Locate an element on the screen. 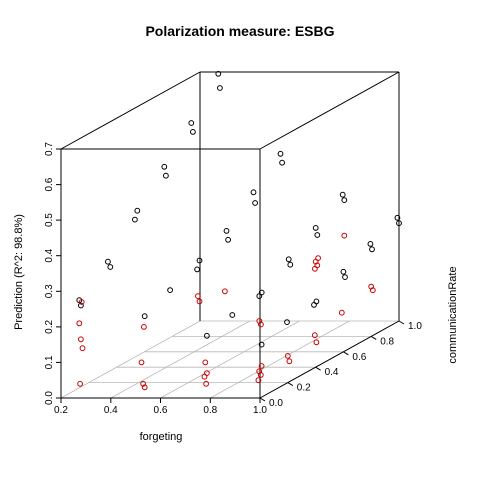 Image resolution: width=480 pixels, height=480 pixels. z-tick-label: 0.0 is located at coordinates (49, 398).